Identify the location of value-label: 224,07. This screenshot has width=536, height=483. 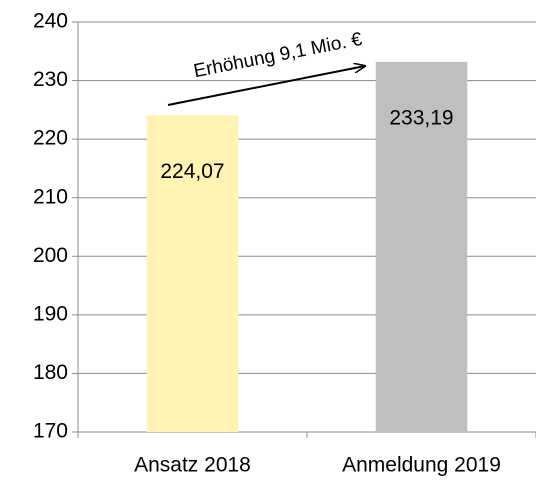
(192, 171).